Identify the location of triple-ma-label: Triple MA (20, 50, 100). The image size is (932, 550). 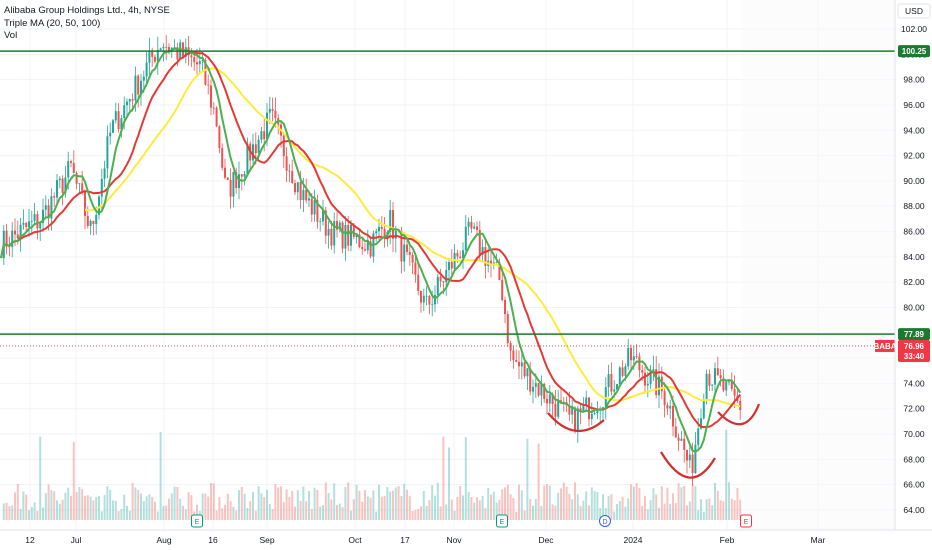
(52, 23).